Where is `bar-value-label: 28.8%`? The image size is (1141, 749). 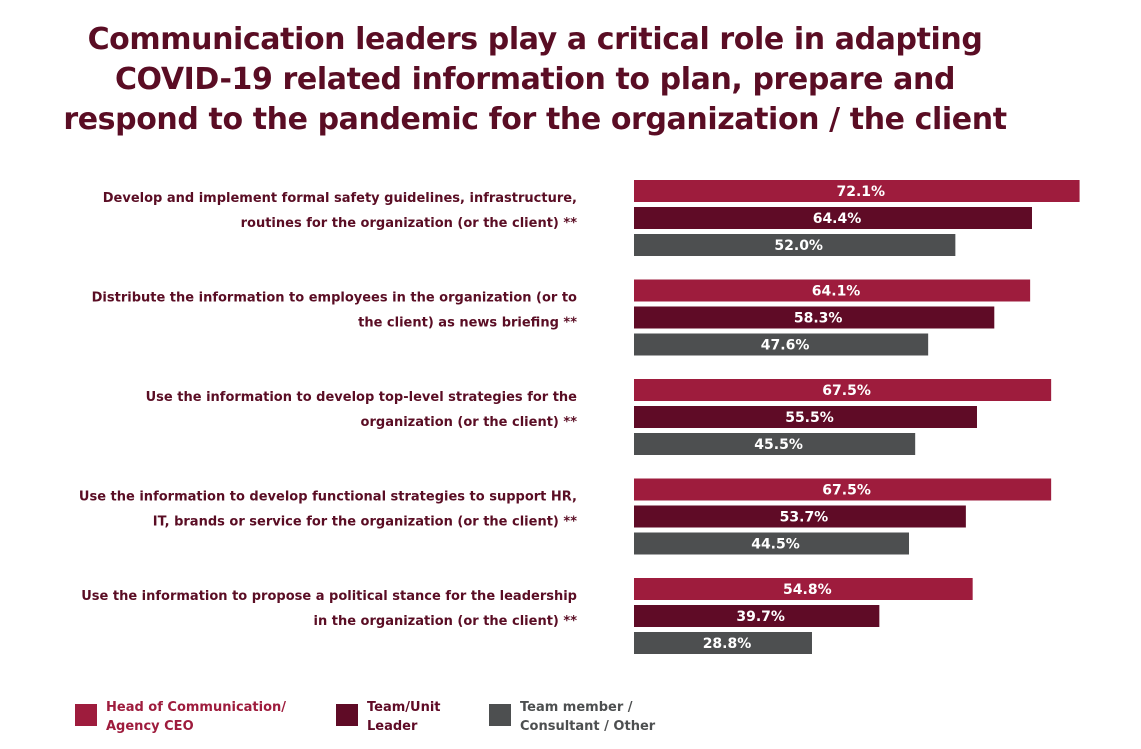 bar-value-label: 28.8% is located at coordinates (727, 644).